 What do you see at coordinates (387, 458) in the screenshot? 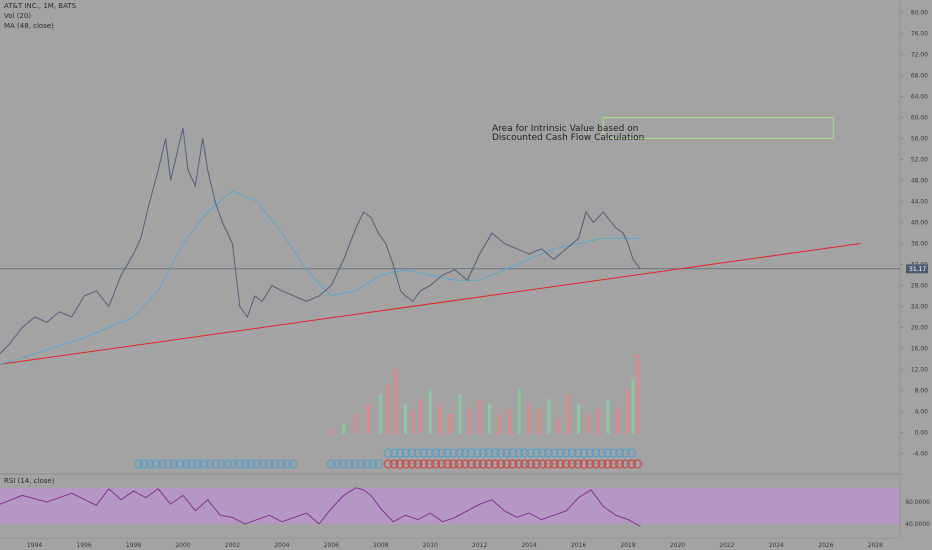
I see `event-markers` at bounding box center [387, 458].